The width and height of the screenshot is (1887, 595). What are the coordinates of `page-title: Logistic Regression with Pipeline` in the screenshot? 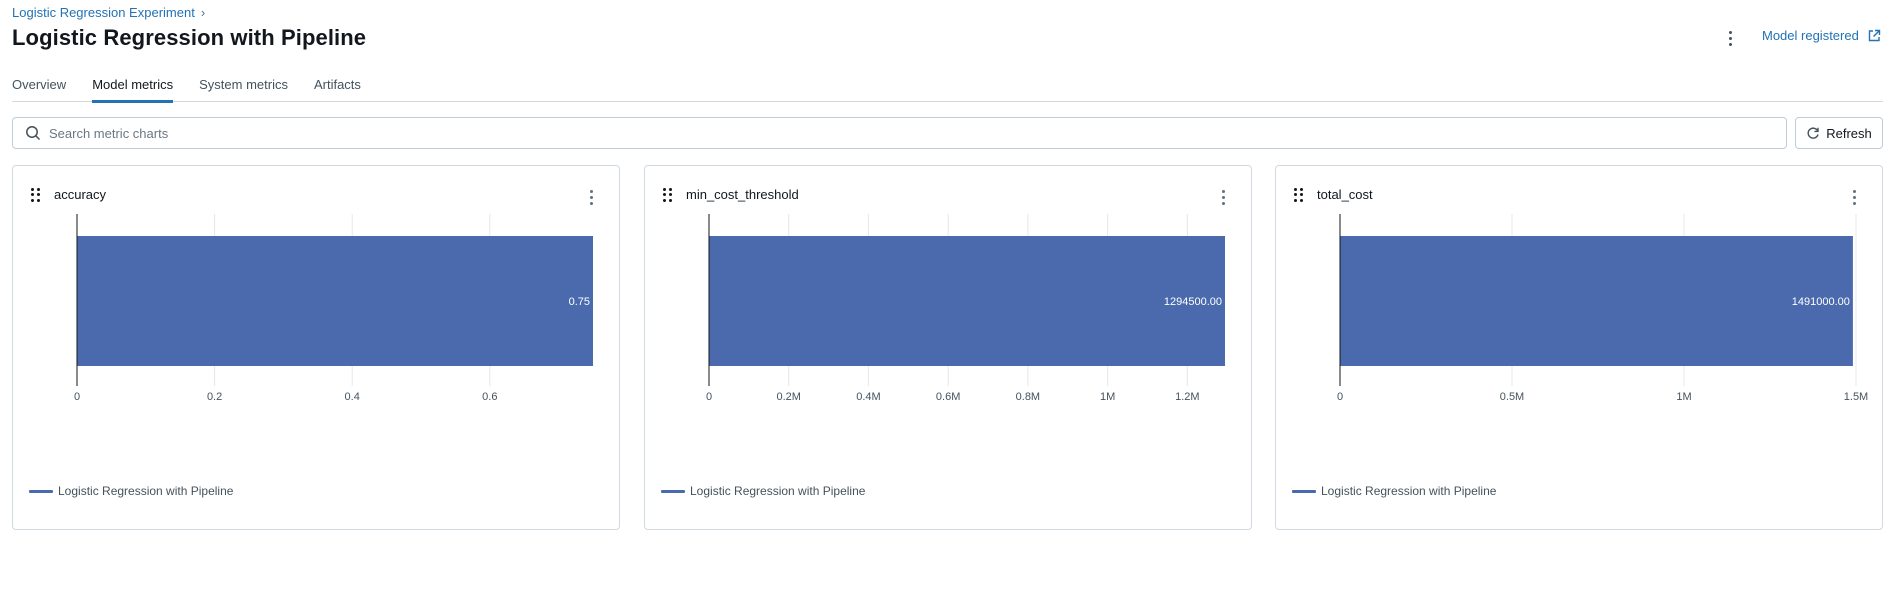 It's located at (189, 37).